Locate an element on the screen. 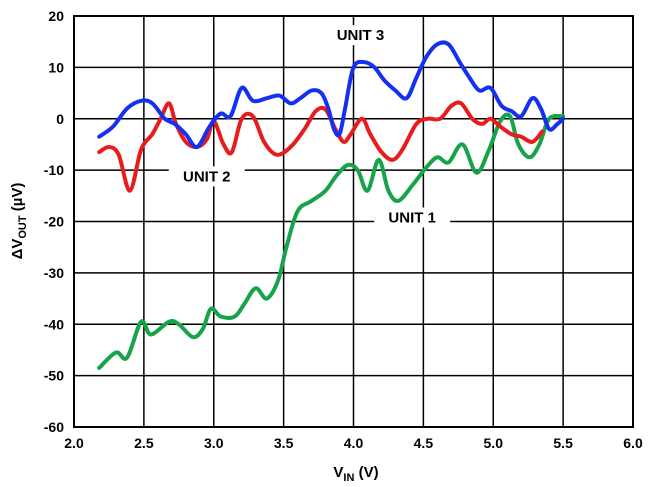 This screenshot has height=487, width=649. y-tick-labels: 20 10 0 -10 -20 -30 -40 -50 -60 is located at coordinates (54, 221).